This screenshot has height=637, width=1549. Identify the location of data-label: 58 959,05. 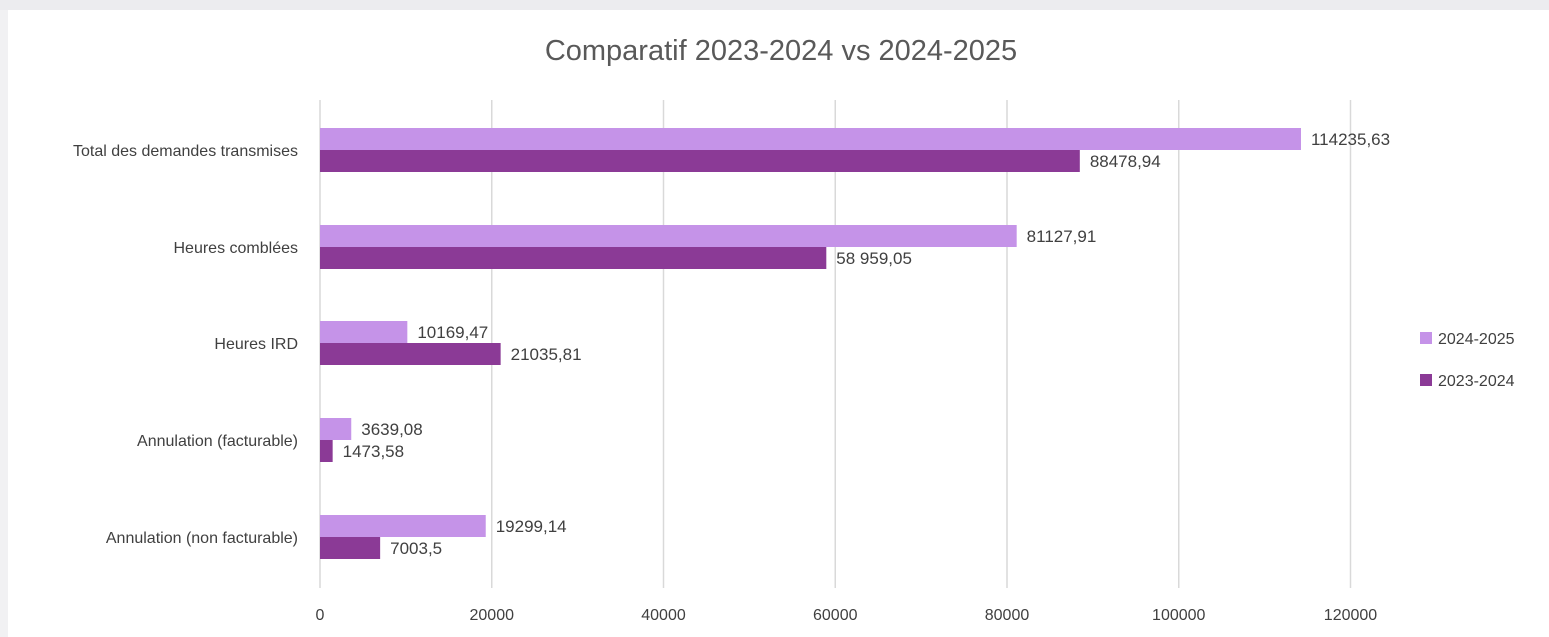
(874, 258).